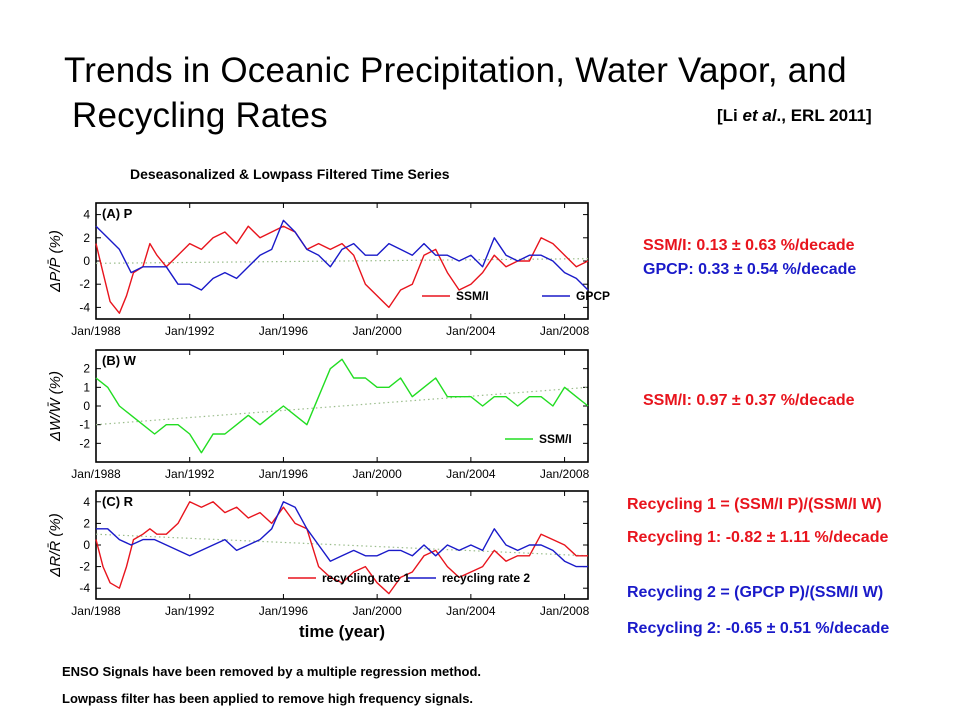  What do you see at coordinates (117, 213) in the screenshot?
I see `panel-label: (A) P` at bounding box center [117, 213].